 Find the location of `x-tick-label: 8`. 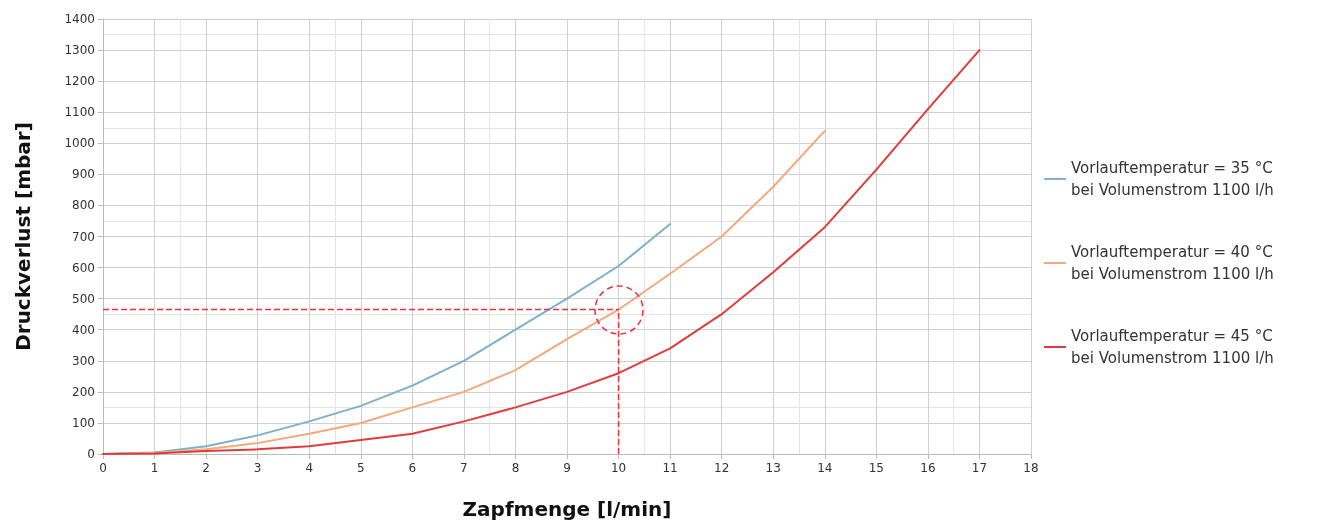

x-tick-label: 8 is located at coordinates (515, 468).